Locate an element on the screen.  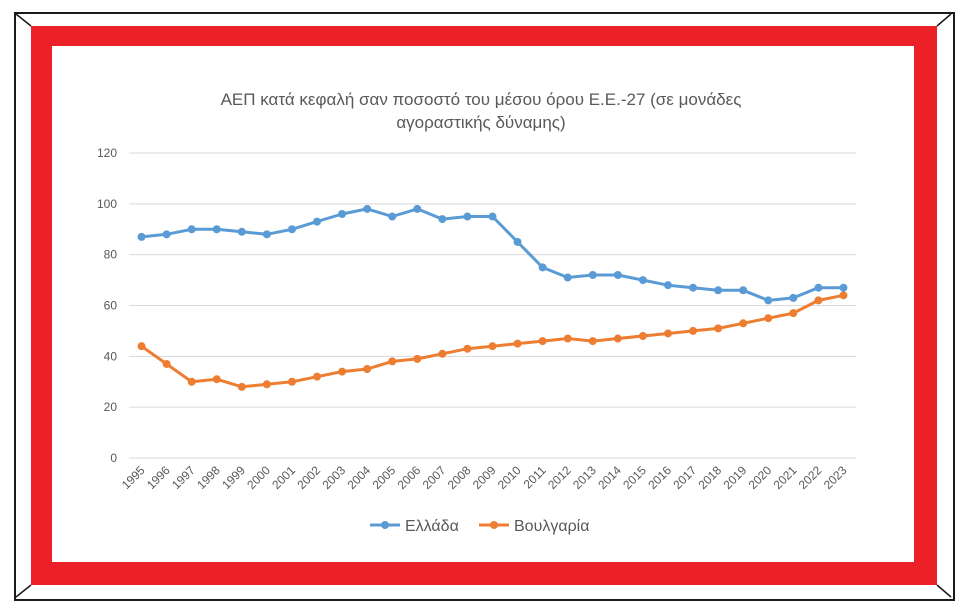
x-tick-label: 2002 is located at coordinates (308, 477).